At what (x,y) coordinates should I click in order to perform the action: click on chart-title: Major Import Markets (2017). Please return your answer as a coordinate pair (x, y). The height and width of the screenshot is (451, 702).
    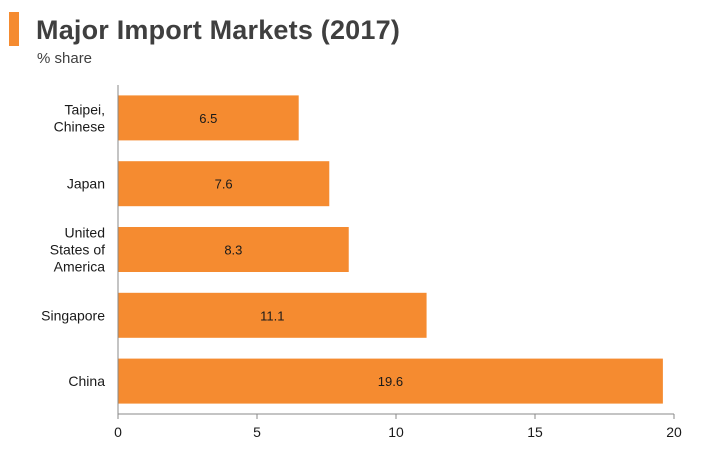
    Looking at the image, I should click on (218, 30).